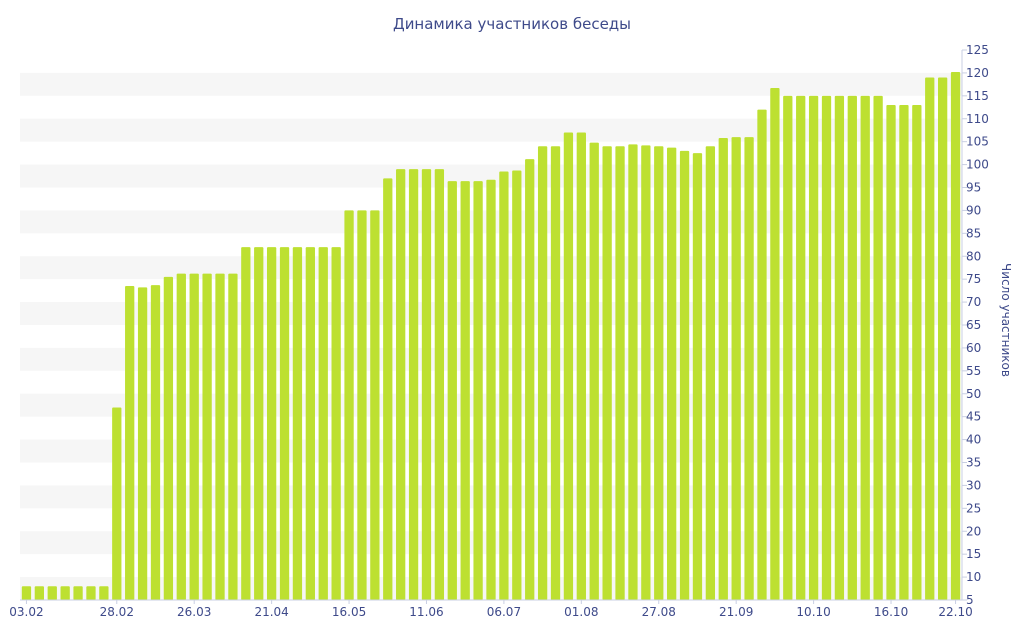 This screenshot has height=640, width=1024. I want to click on y-tick-label: 15, so click(973, 554).